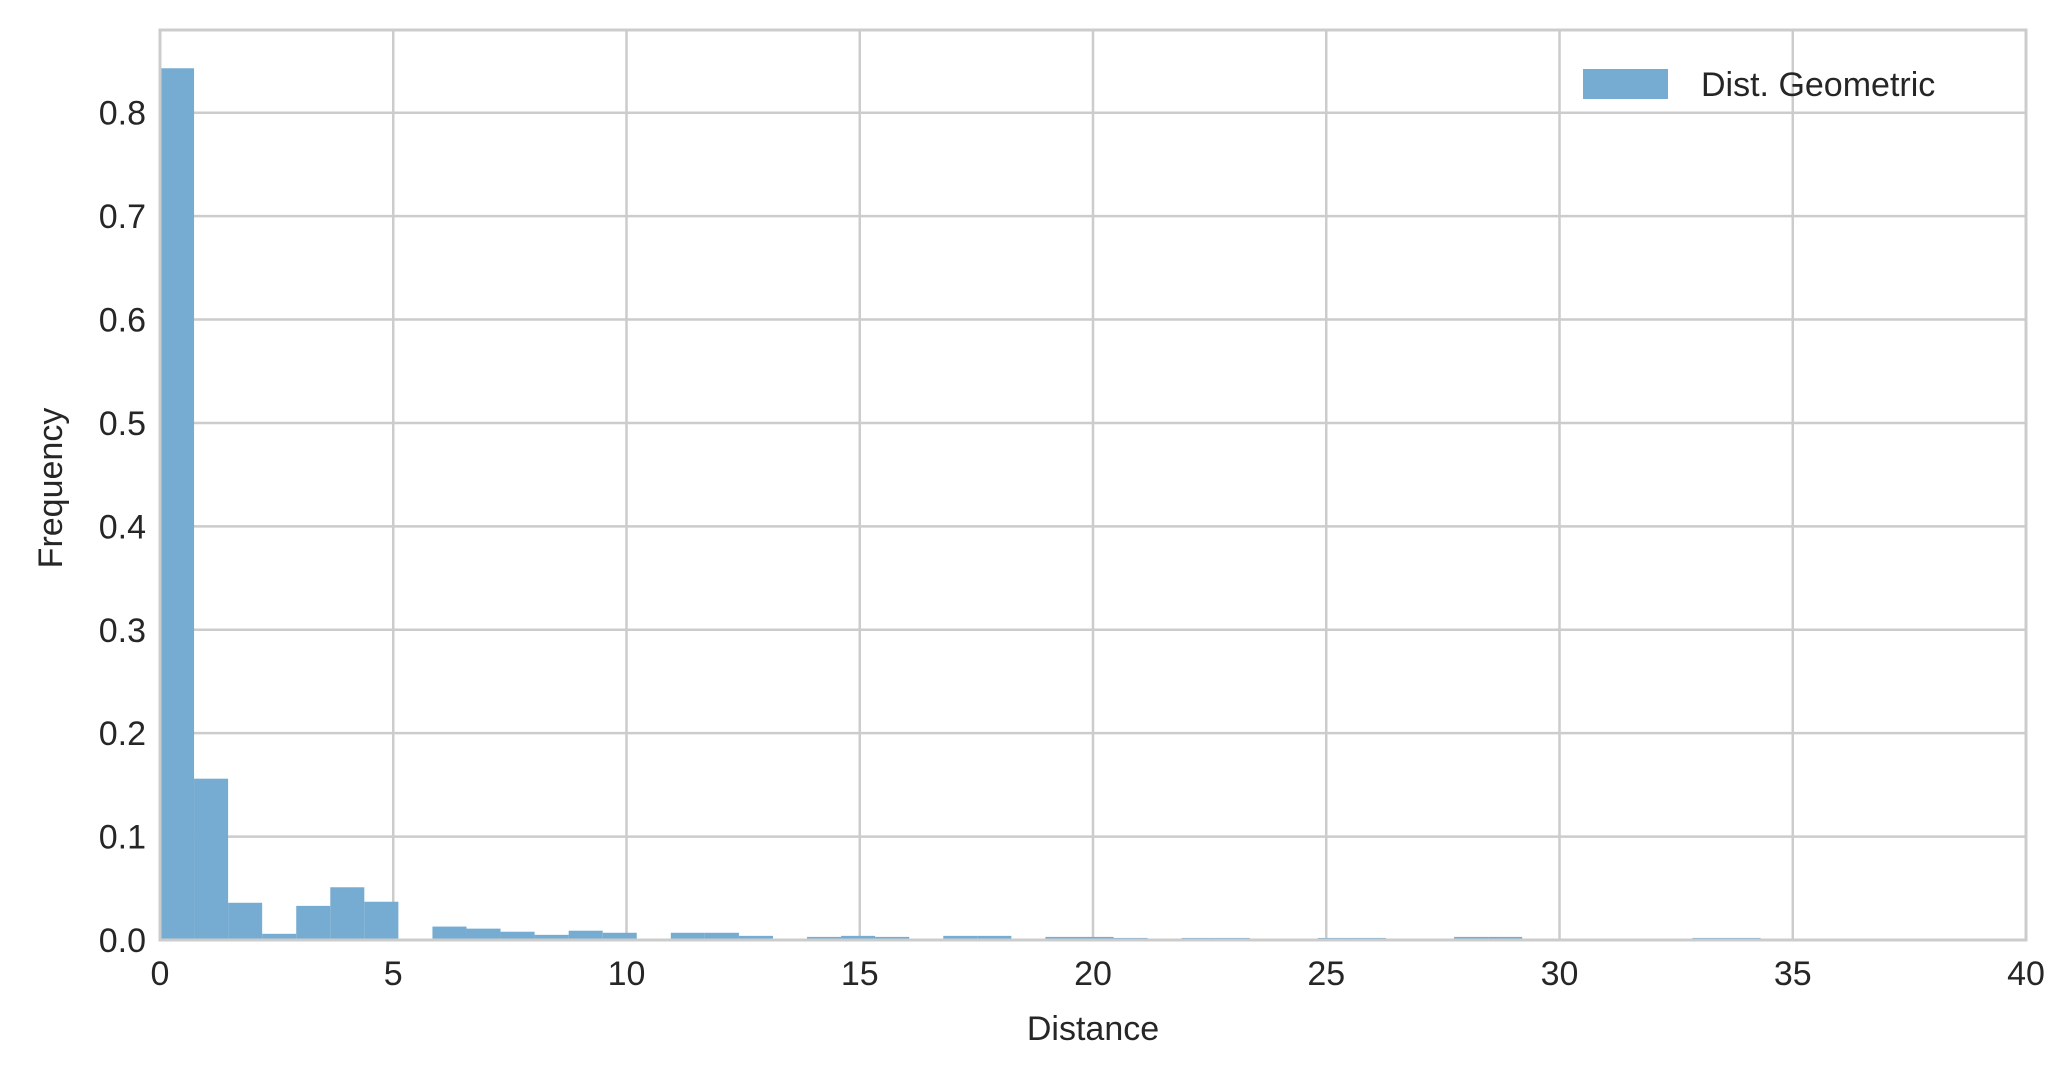  I want to click on x-axis-label: Distance, so click(1093, 1029).